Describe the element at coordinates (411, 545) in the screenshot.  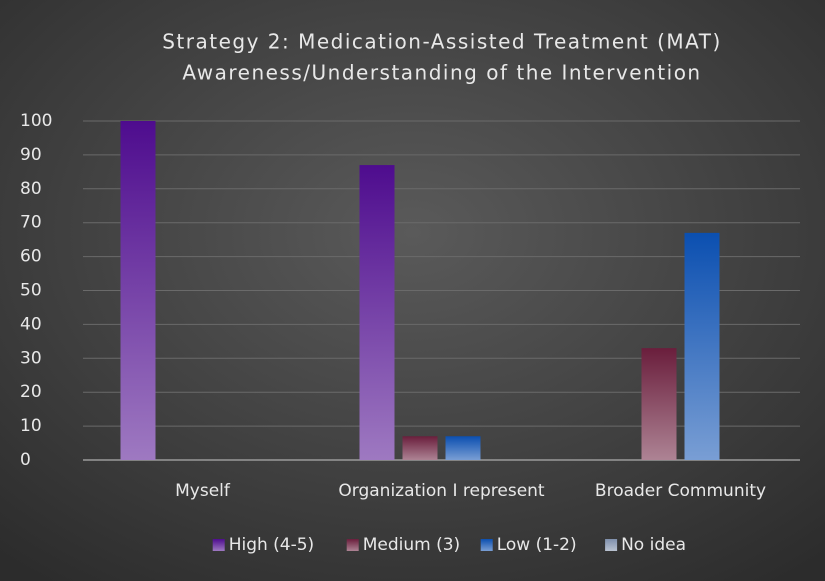
I see `legend-label: Medium (3)` at that location.